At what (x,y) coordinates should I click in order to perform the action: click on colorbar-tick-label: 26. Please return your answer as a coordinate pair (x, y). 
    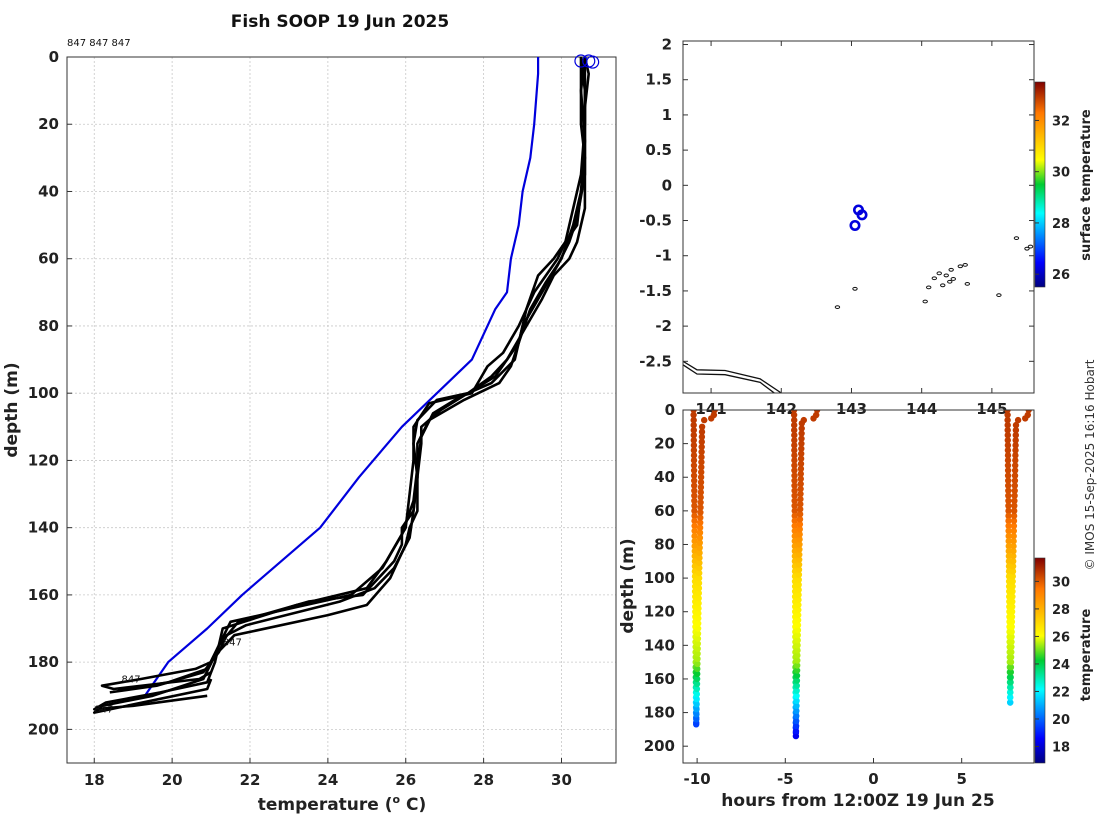
    Looking at the image, I should click on (1061, 637).